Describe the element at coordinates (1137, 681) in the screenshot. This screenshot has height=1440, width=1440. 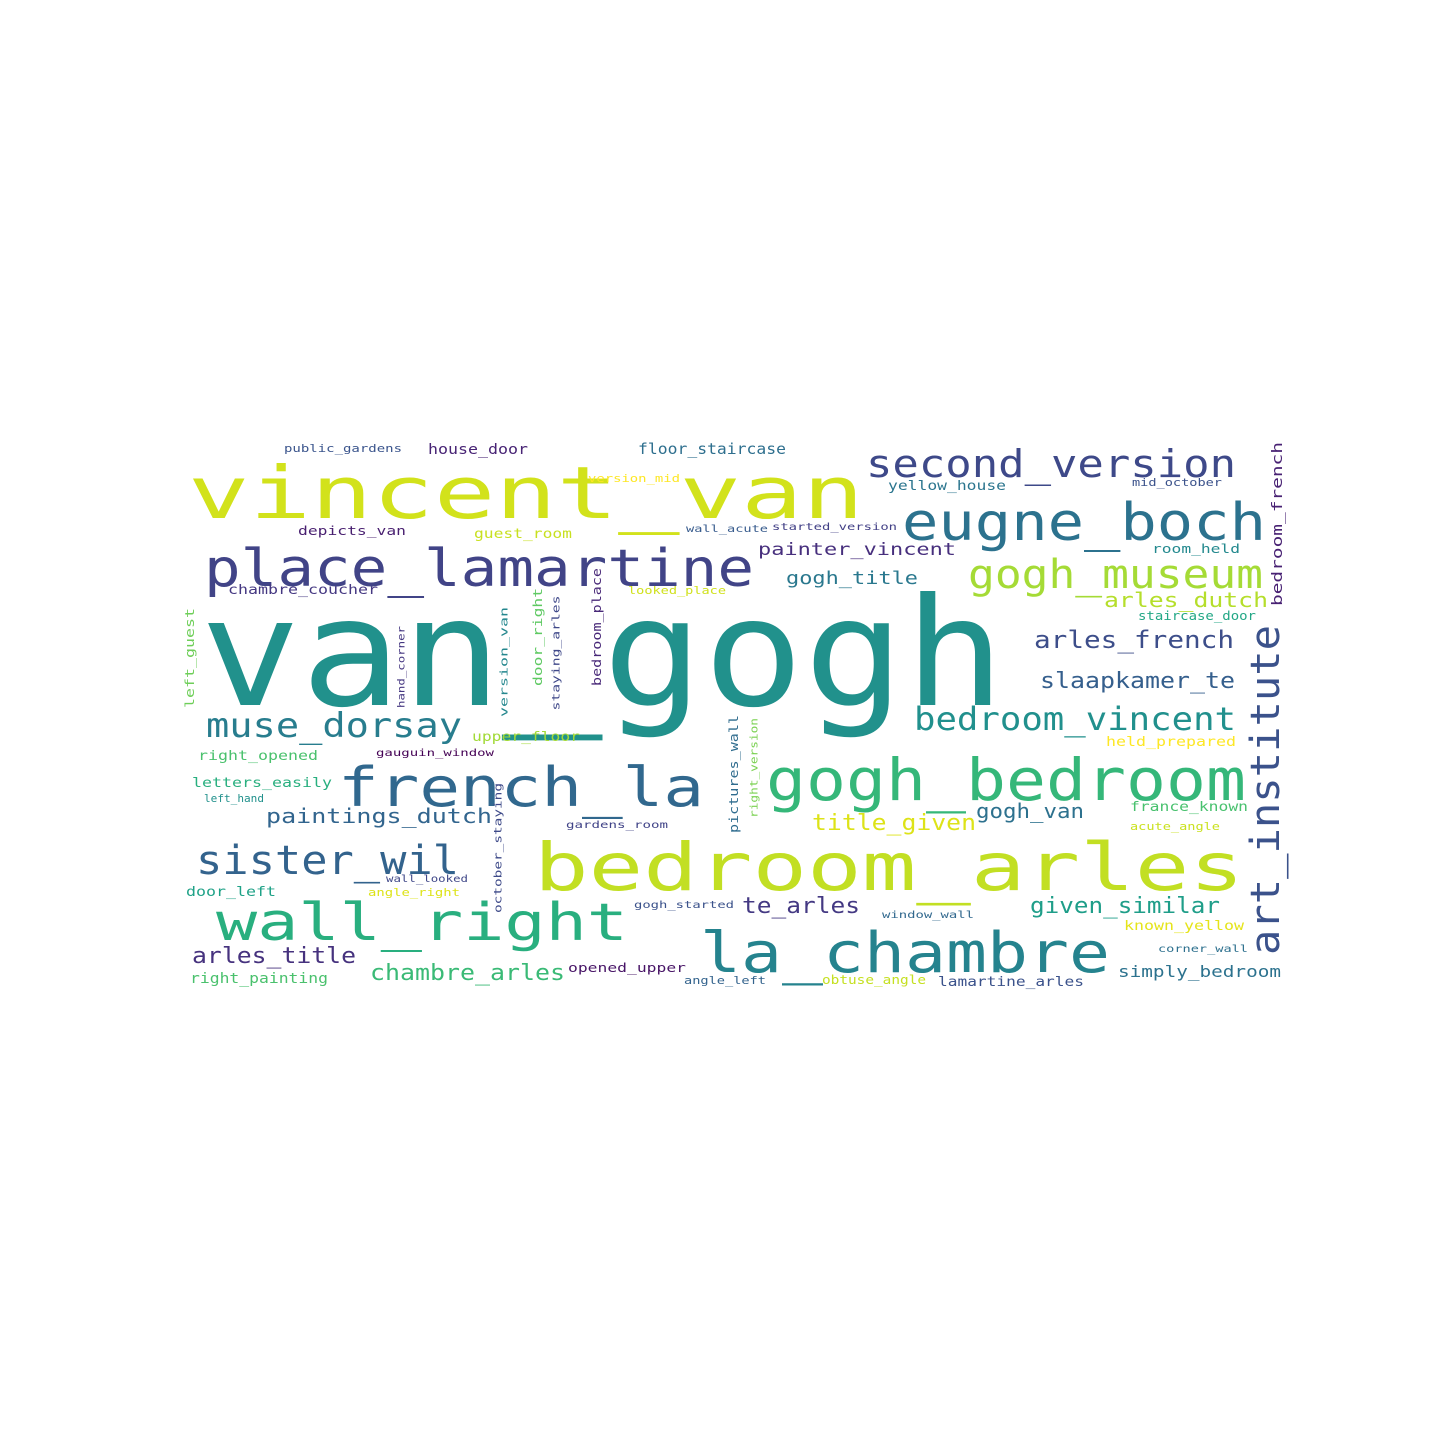
I see `word-slaapkamer-te: slaapkamer_te` at that location.